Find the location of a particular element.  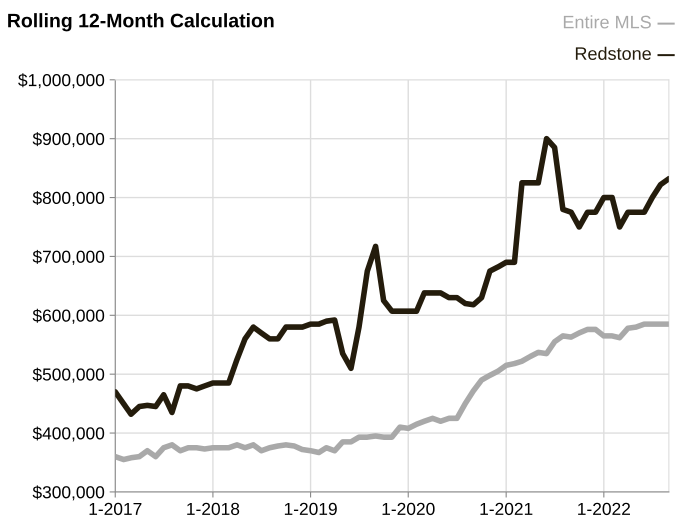

x-tick-label: 1-2021 is located at coordinates (506, 509).